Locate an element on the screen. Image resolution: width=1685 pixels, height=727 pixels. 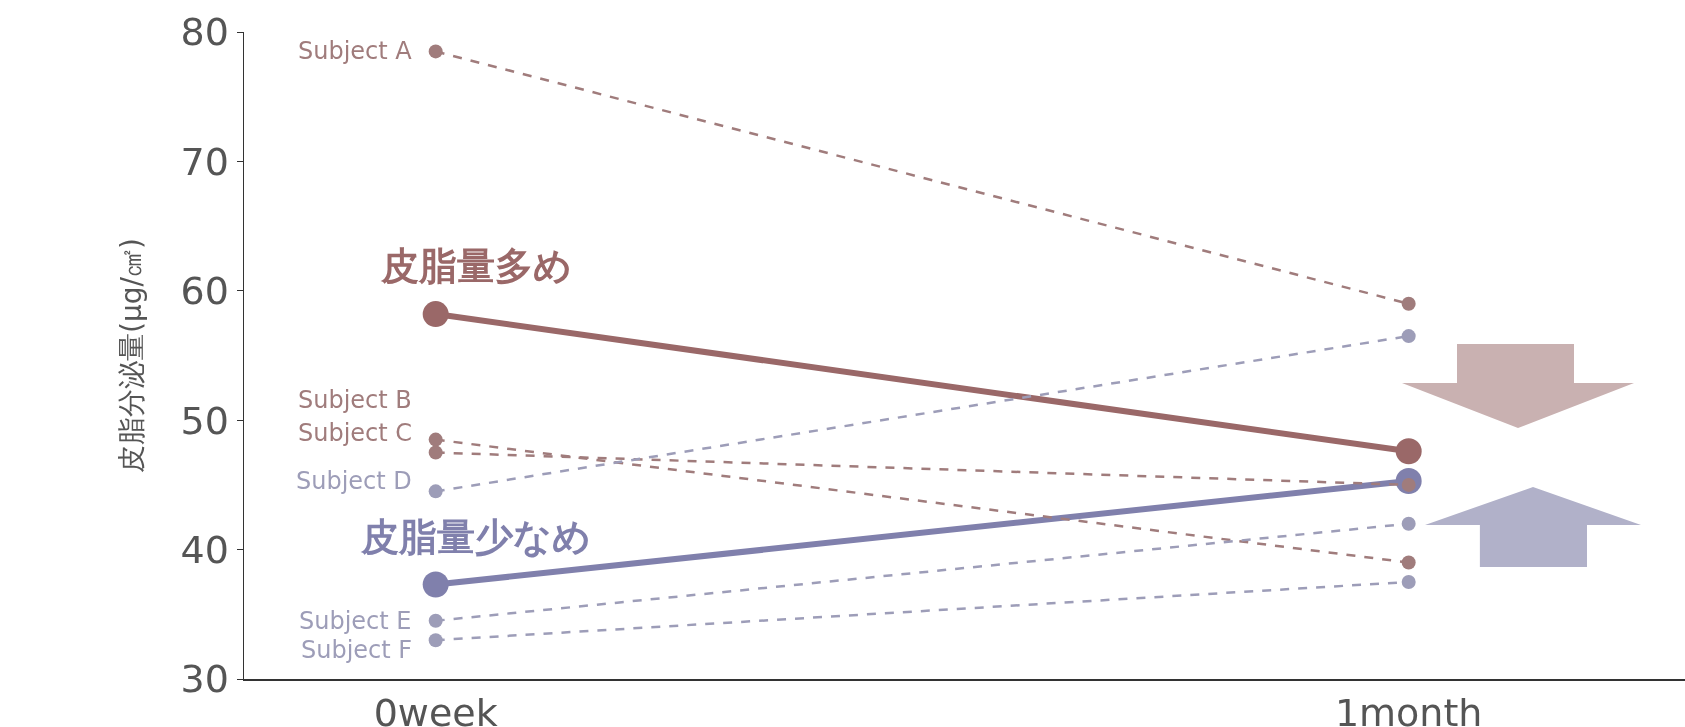
series-label: Subject D is located at coordinates (354, 481).